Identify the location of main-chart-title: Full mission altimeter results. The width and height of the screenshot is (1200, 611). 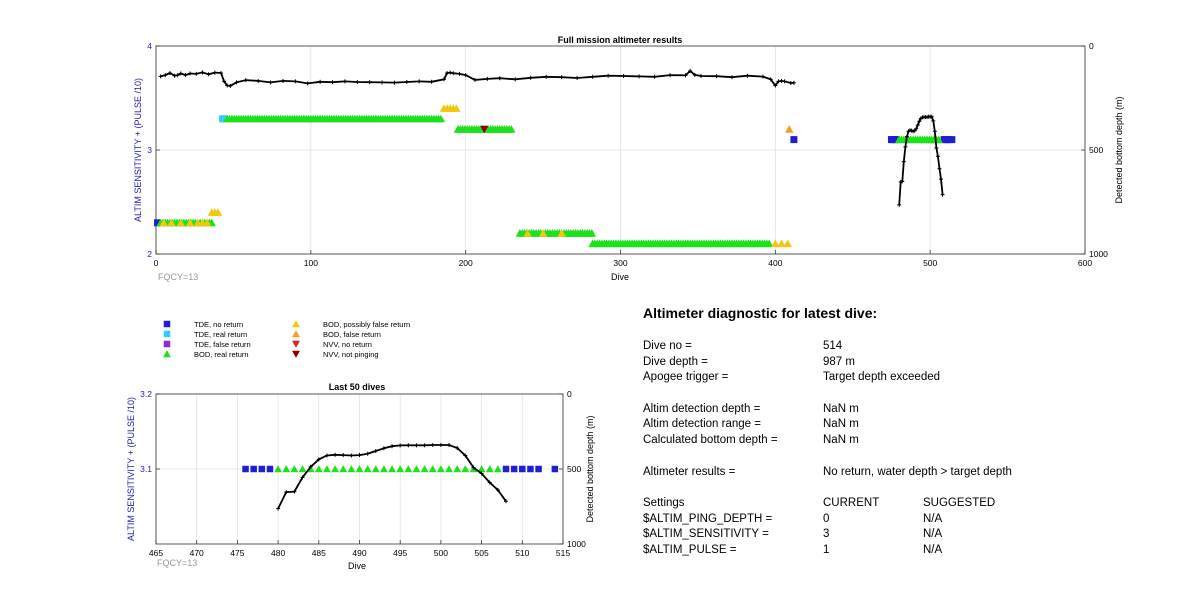
(620, 40).